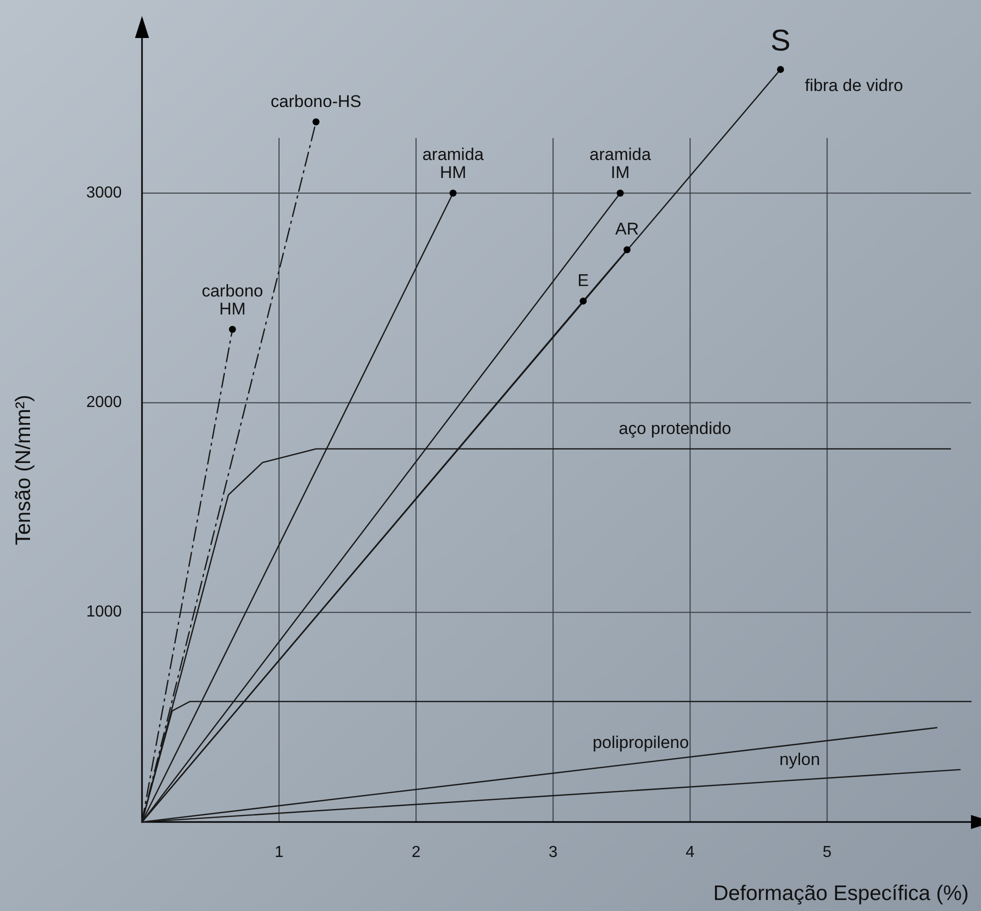 The height and width of the screenshot is (911, 981). I want to click on annotation: carbono HM, so click(233, 299).